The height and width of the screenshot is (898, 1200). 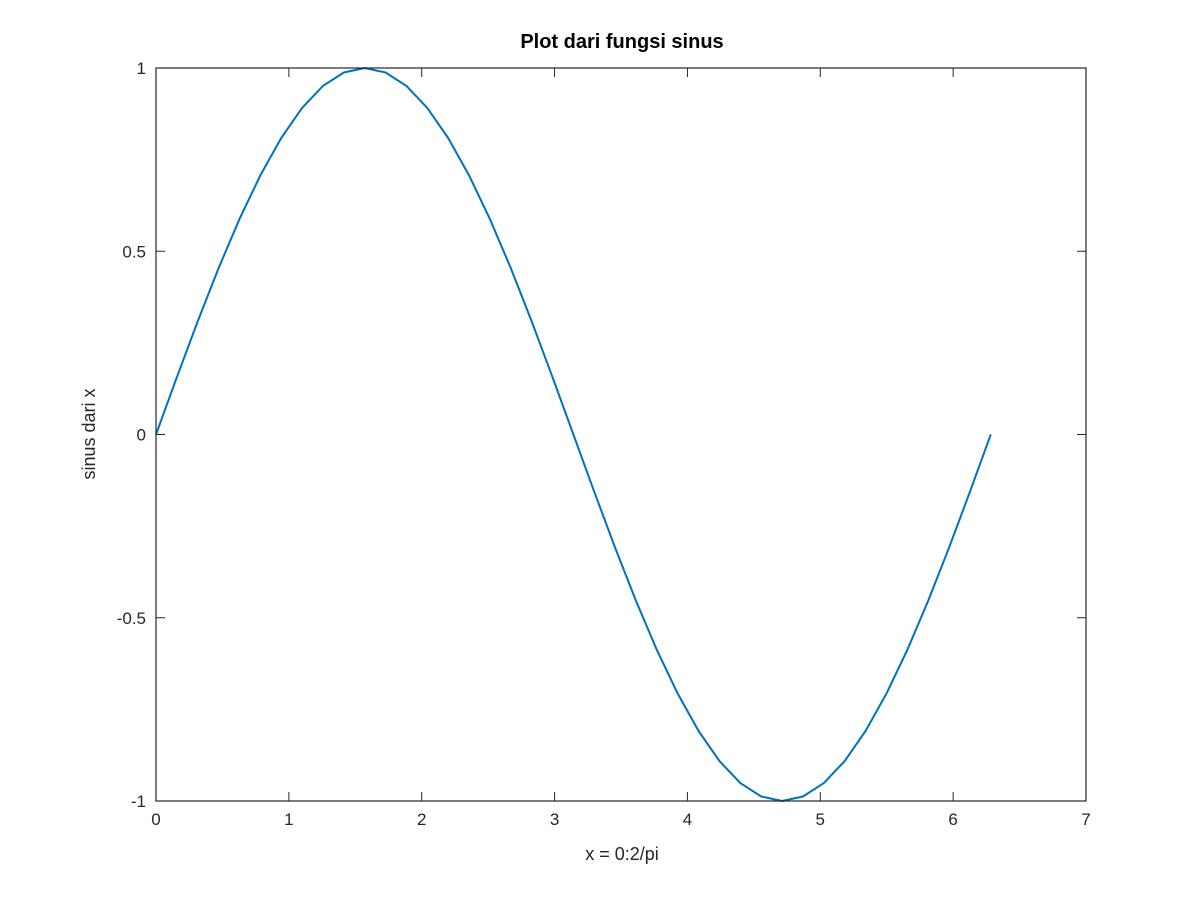 What do you see at coordinates (952, 819) in the screenshot?
I see `x-tick-label: 6` at bounding box center [952, 819].